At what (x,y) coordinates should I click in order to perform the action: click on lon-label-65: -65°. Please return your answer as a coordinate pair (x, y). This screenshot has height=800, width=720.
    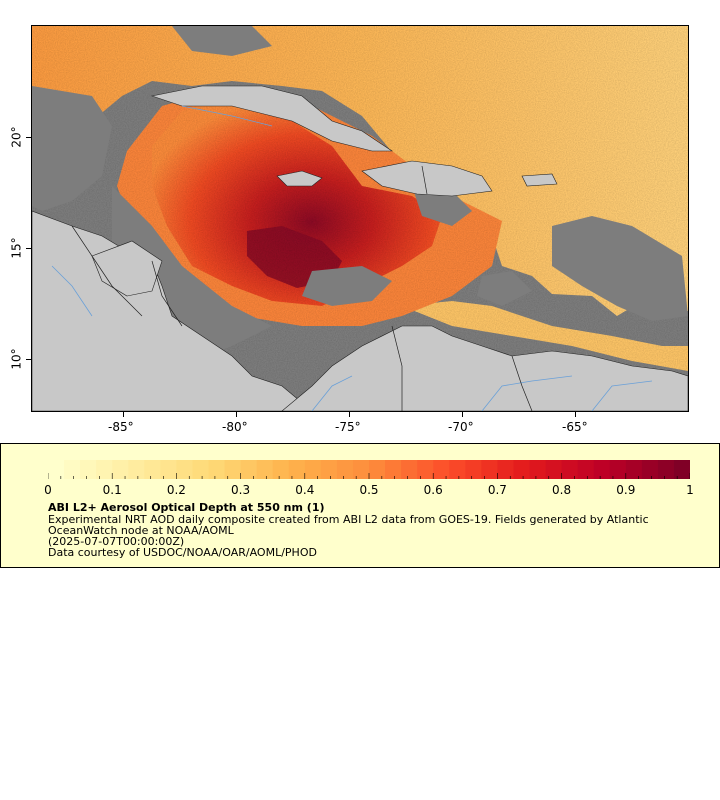
    Looking at the image, I should click on (575, 427).